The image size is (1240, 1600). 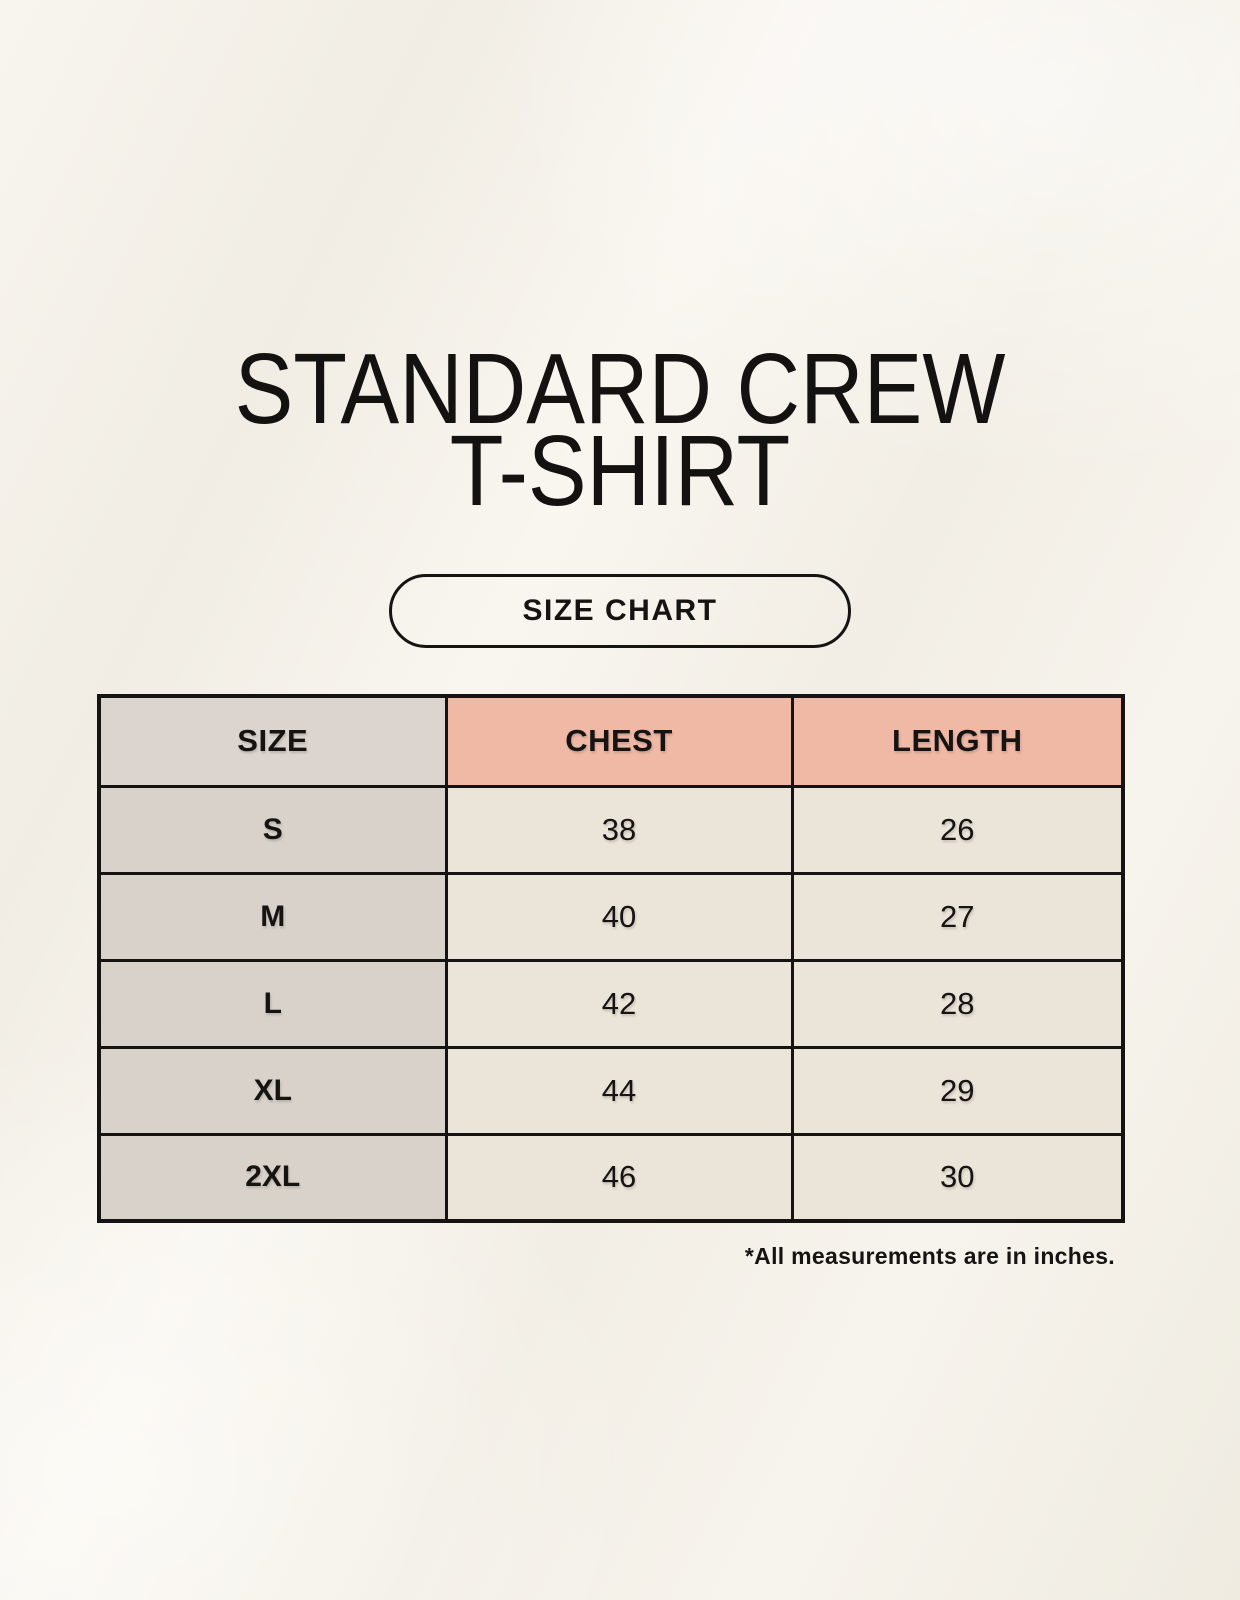 What do you see at coordinates (272, 1003) in the screenshot?
I see `row-label: L` at bounding box center [272, 1003].